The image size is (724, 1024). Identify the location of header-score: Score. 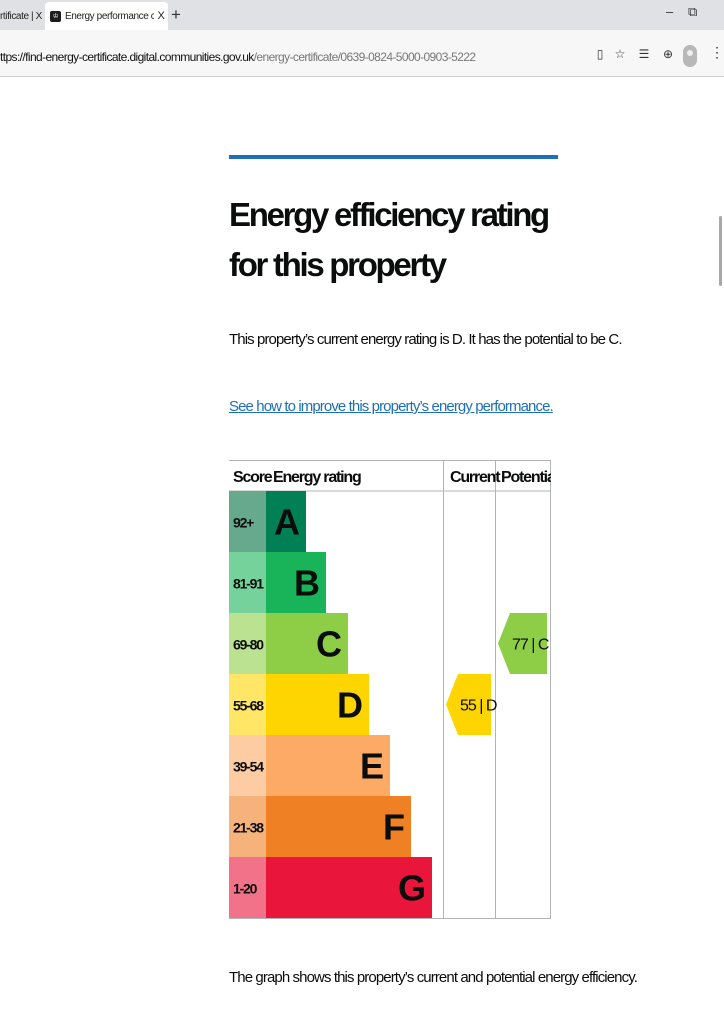
(253, 477).